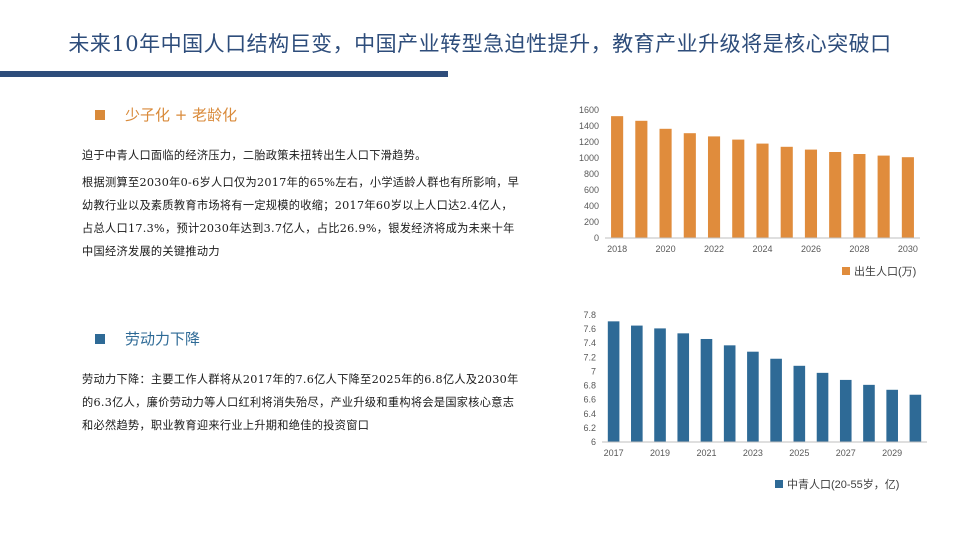 This screenshot has width=960, height=540. Describe the element at coordinates (811, 249) in the screenshot. I see `x-tick-label: 2026` at that location.